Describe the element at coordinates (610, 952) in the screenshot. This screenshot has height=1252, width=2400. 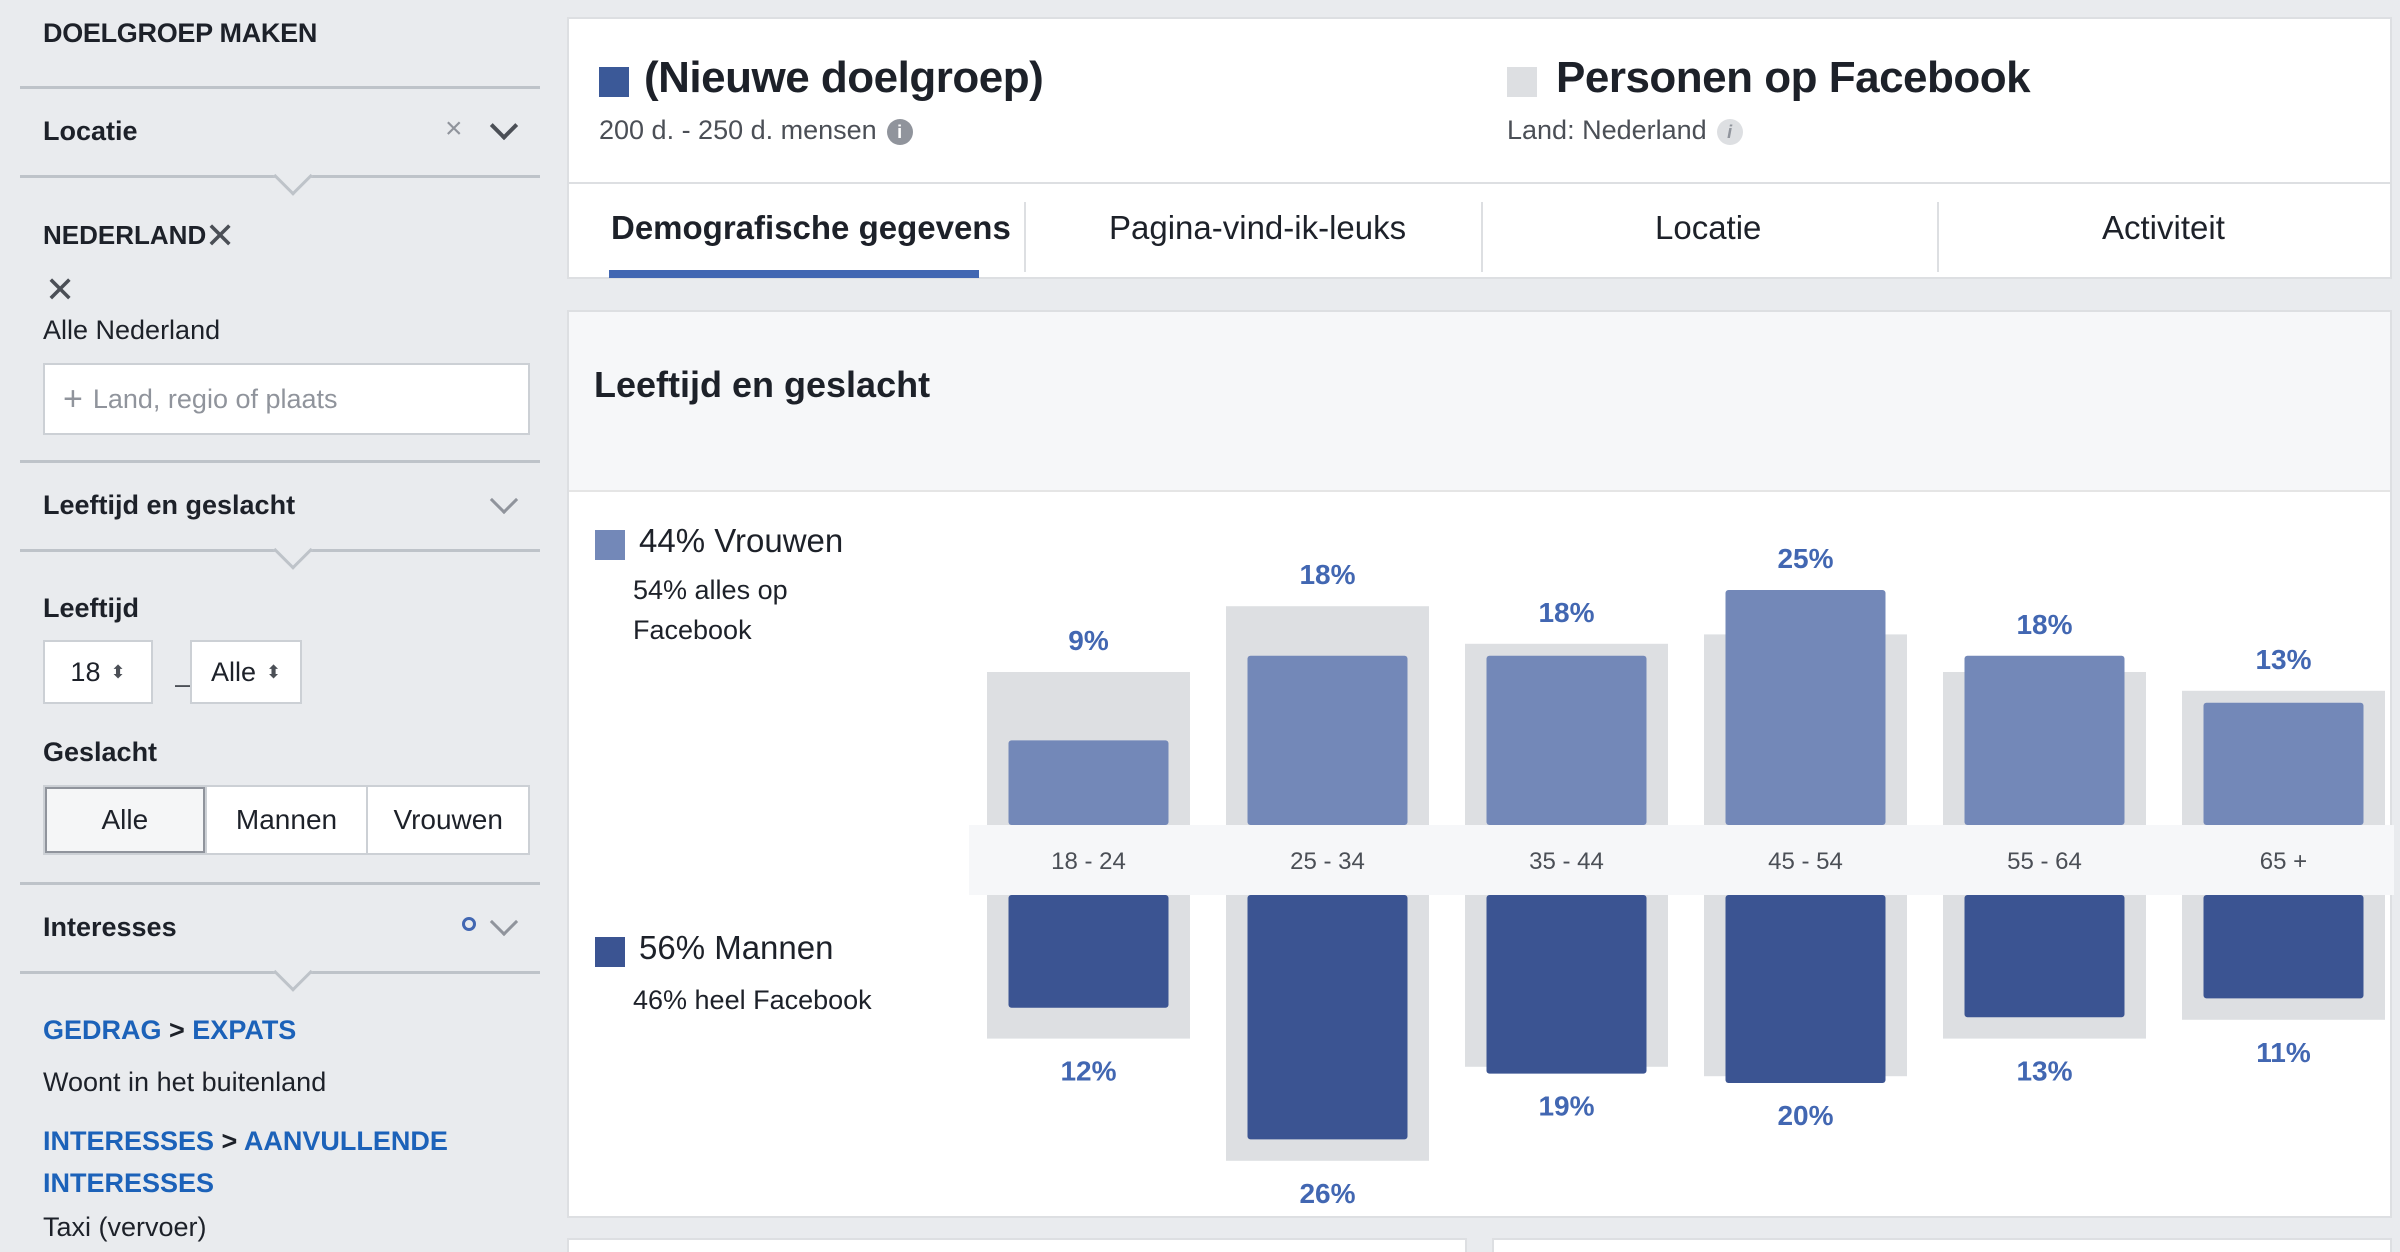
I see `legend-men-swatch` at that location.